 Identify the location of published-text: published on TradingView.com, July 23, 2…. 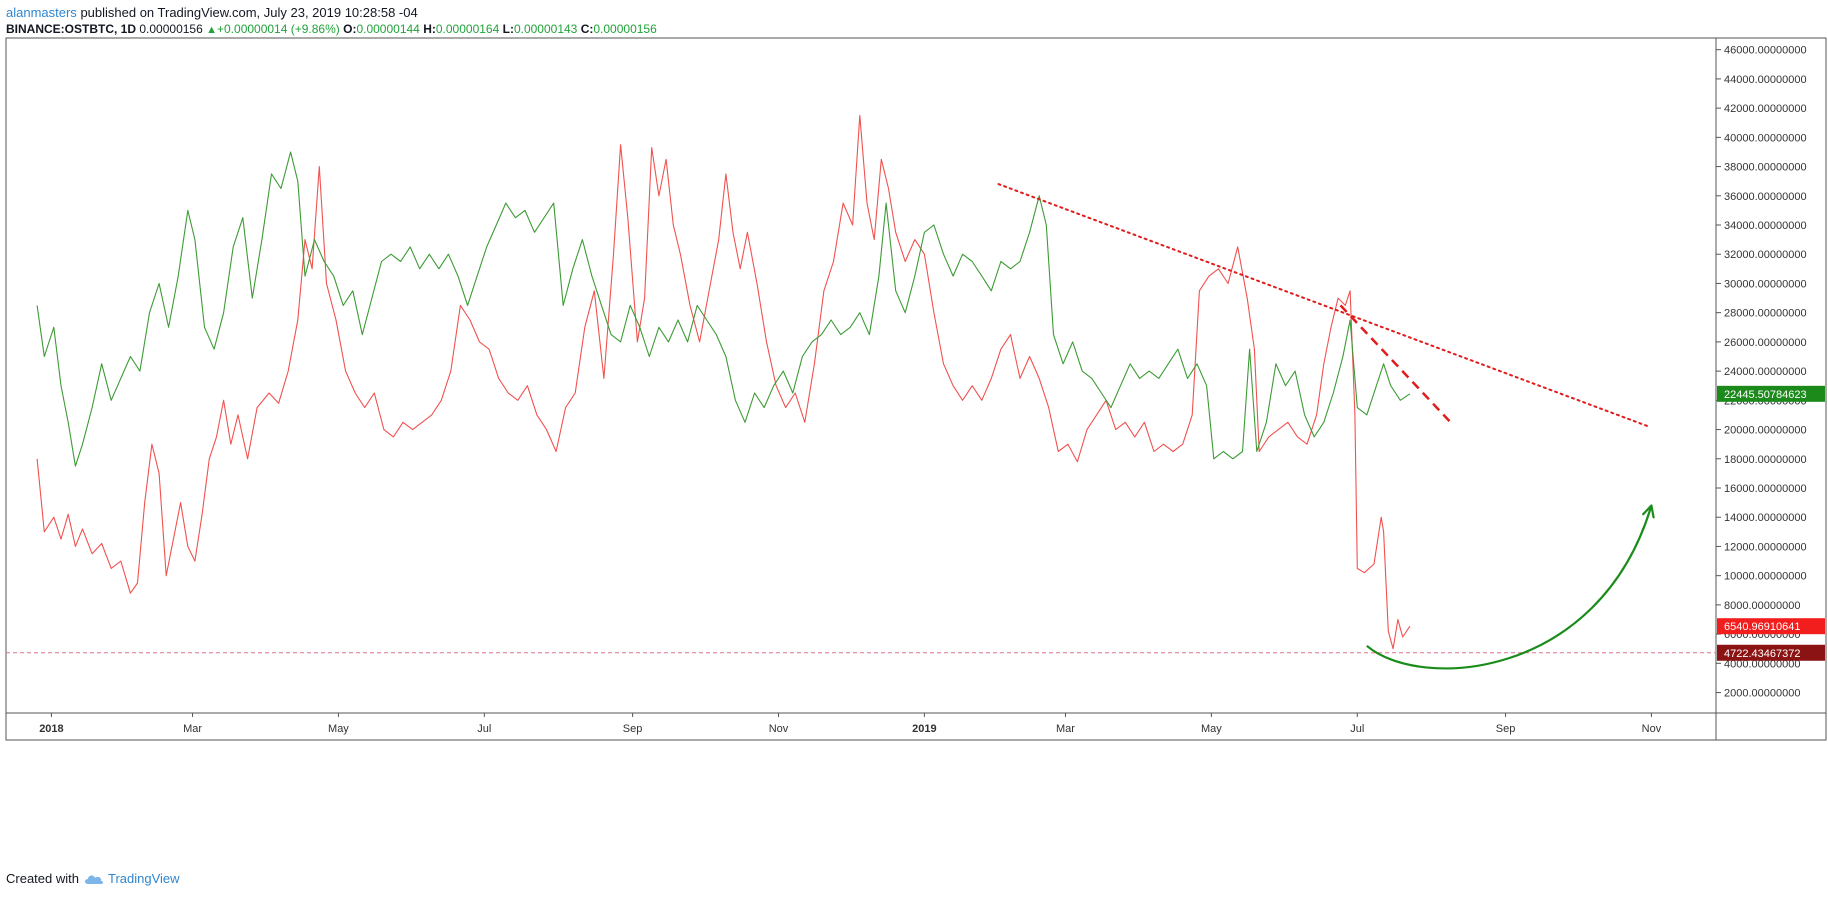
(249, 12).